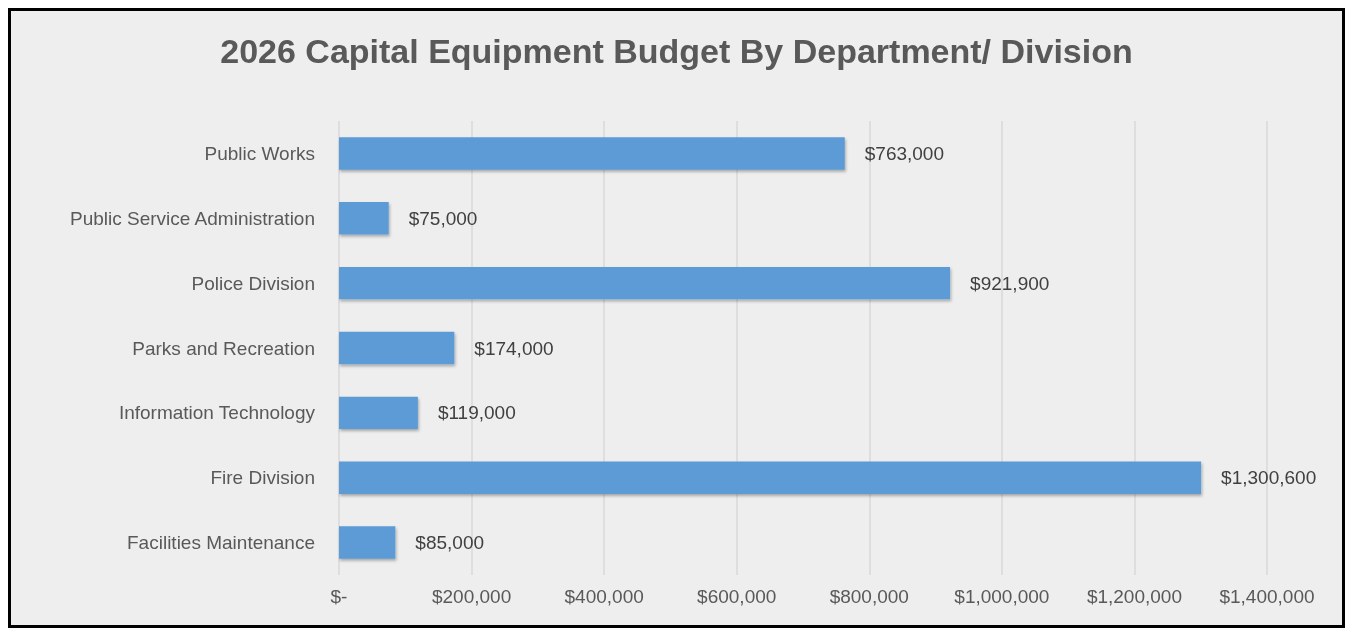 The height and width of the screenshot is (636, 1353). Describe the element at coordinates (904, 153) in the screenshot. I see `data-label: $763,000` at that location.